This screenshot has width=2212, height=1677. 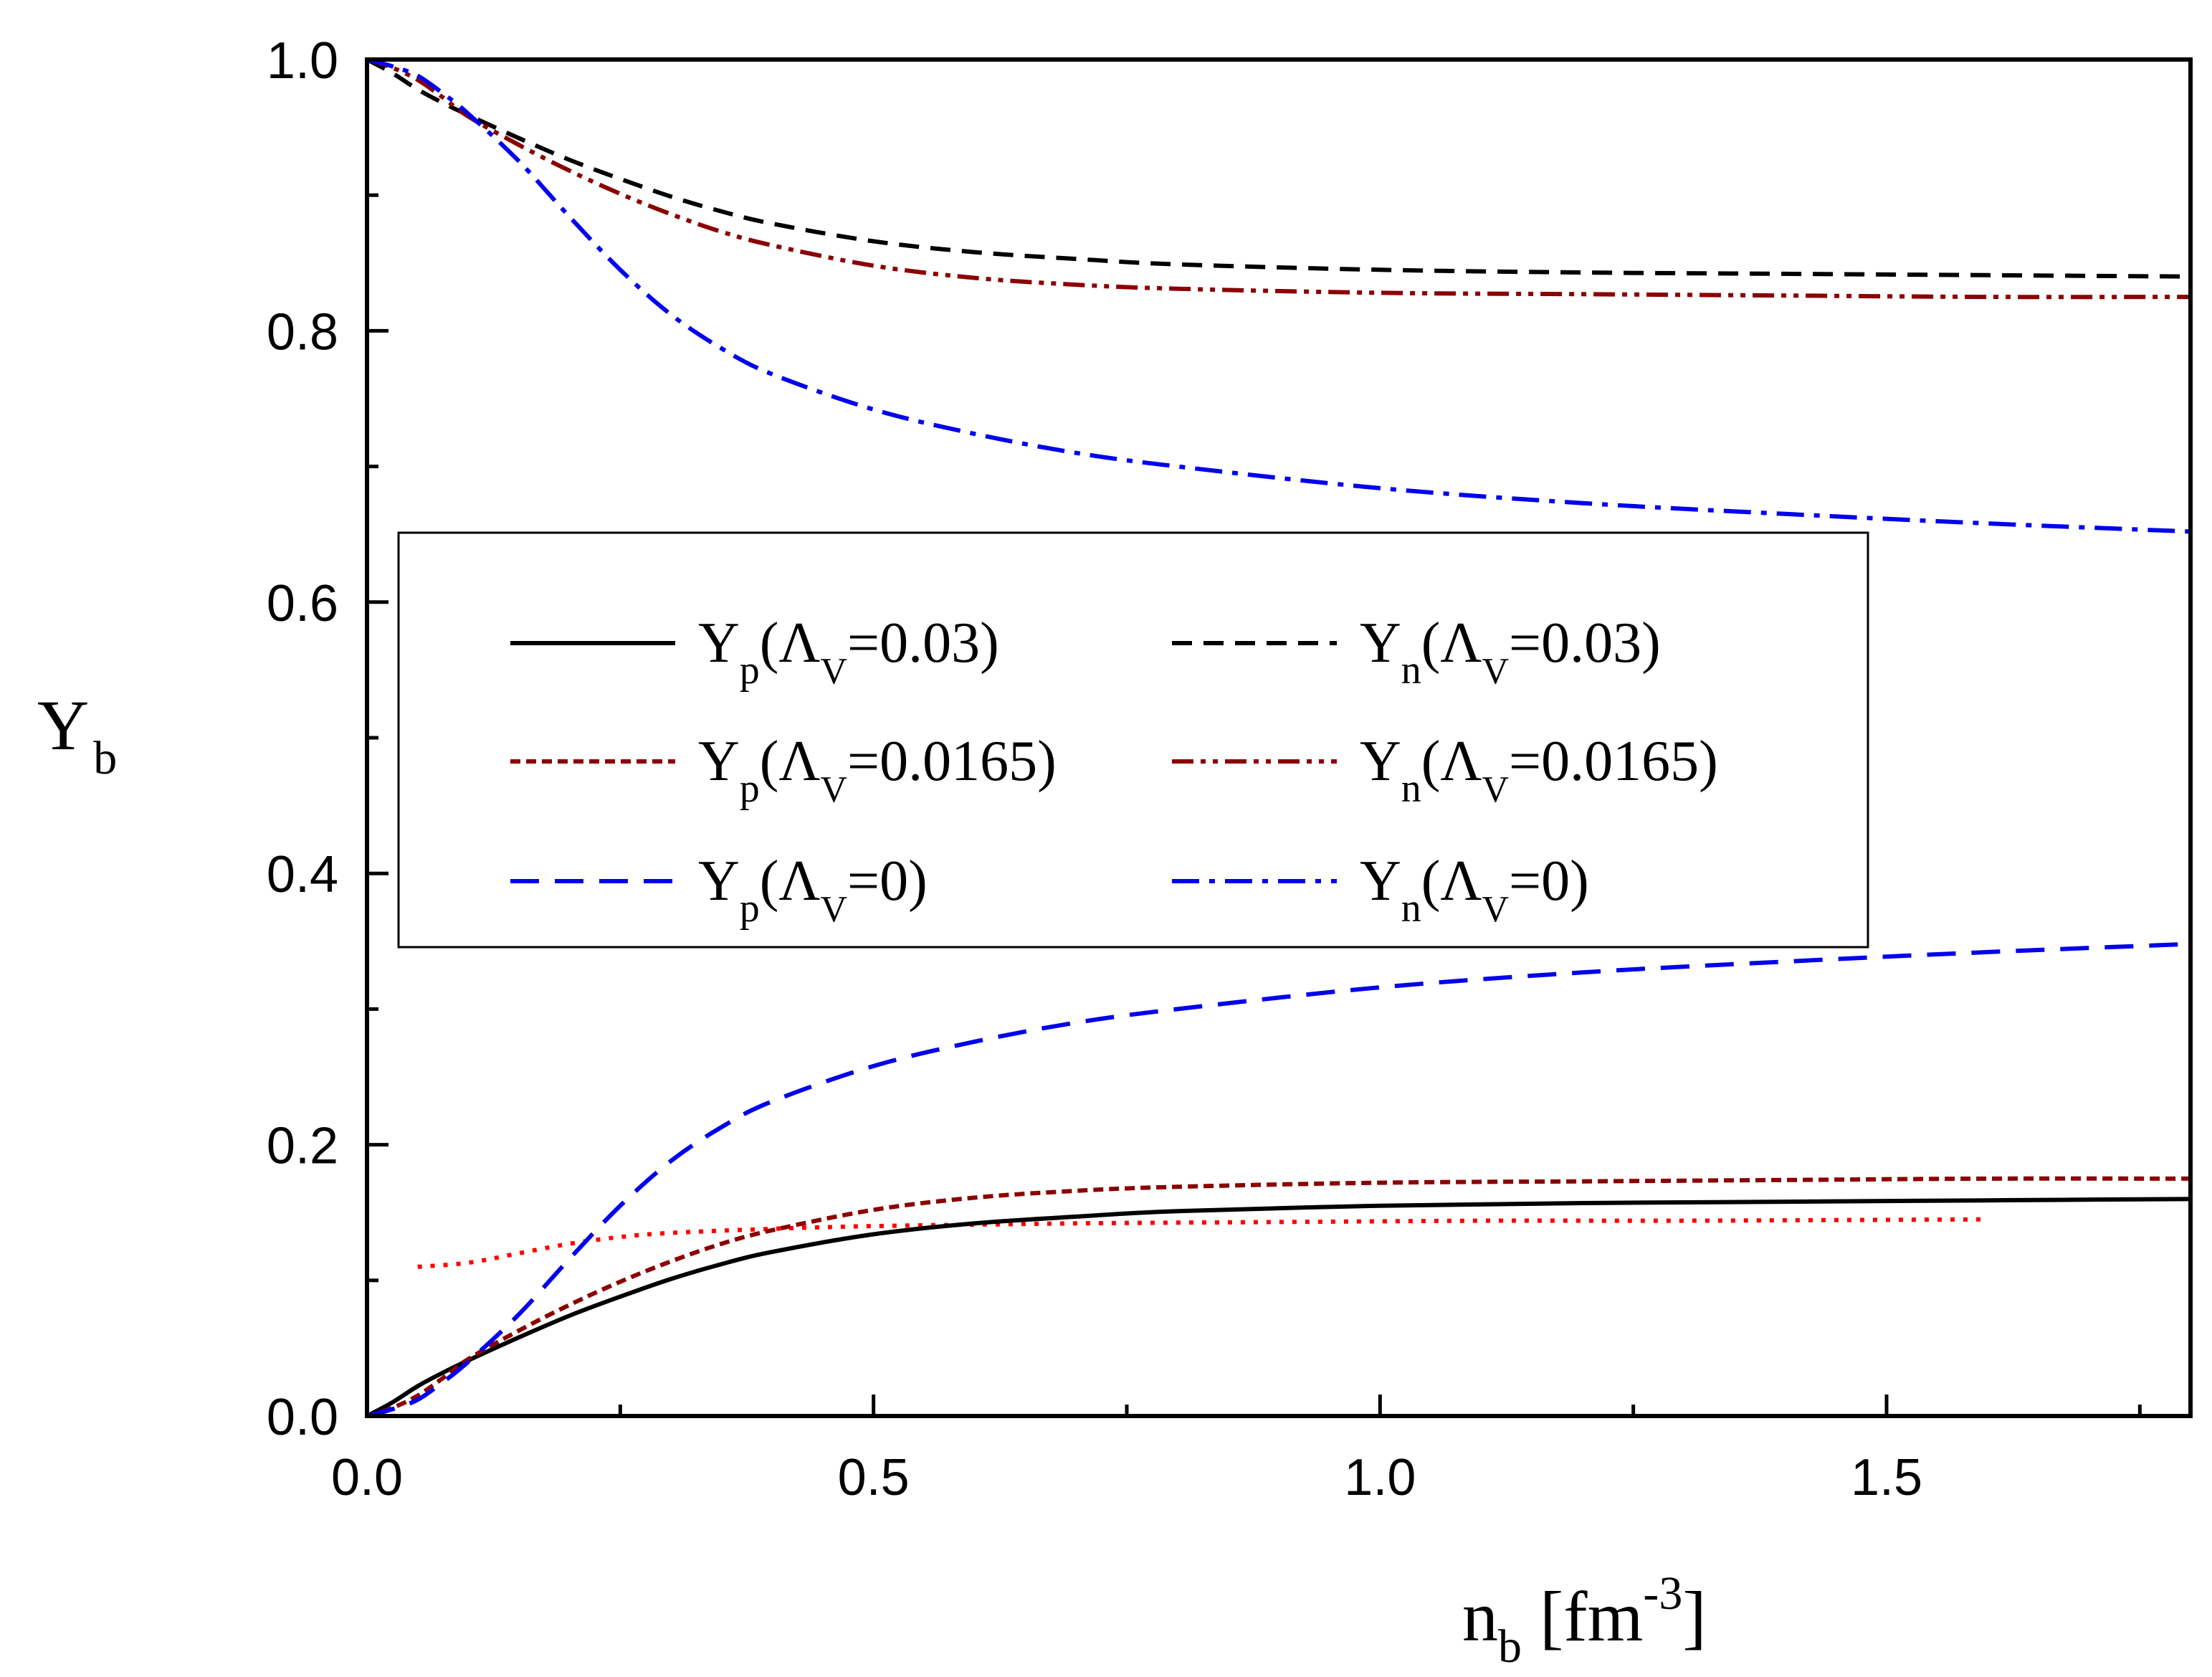 I want to click on legend-entry-yp_00165: Yp(ΛV=0.0165), so click(x=784, y=770).